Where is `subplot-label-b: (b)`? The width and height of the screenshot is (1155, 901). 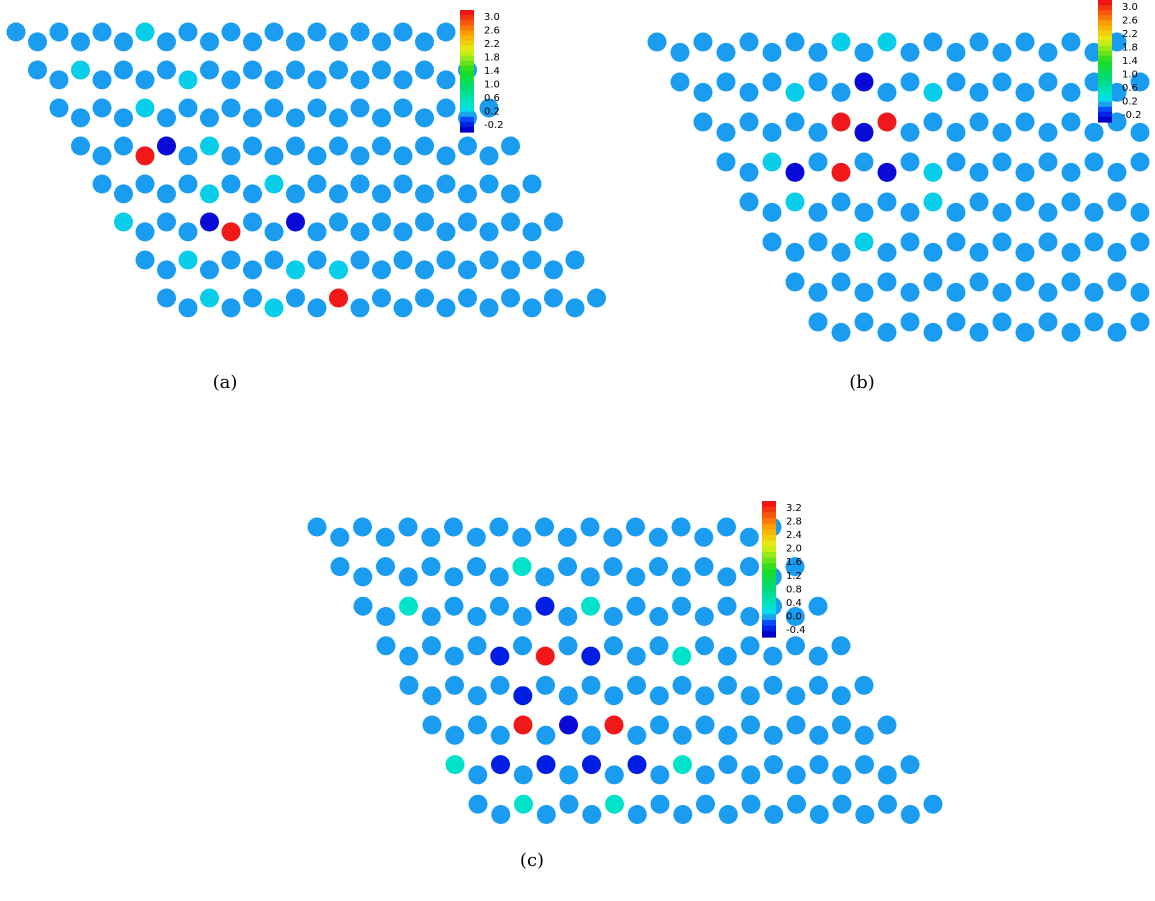 subplot-label-b: (b) is located at coordinates (862, 382).